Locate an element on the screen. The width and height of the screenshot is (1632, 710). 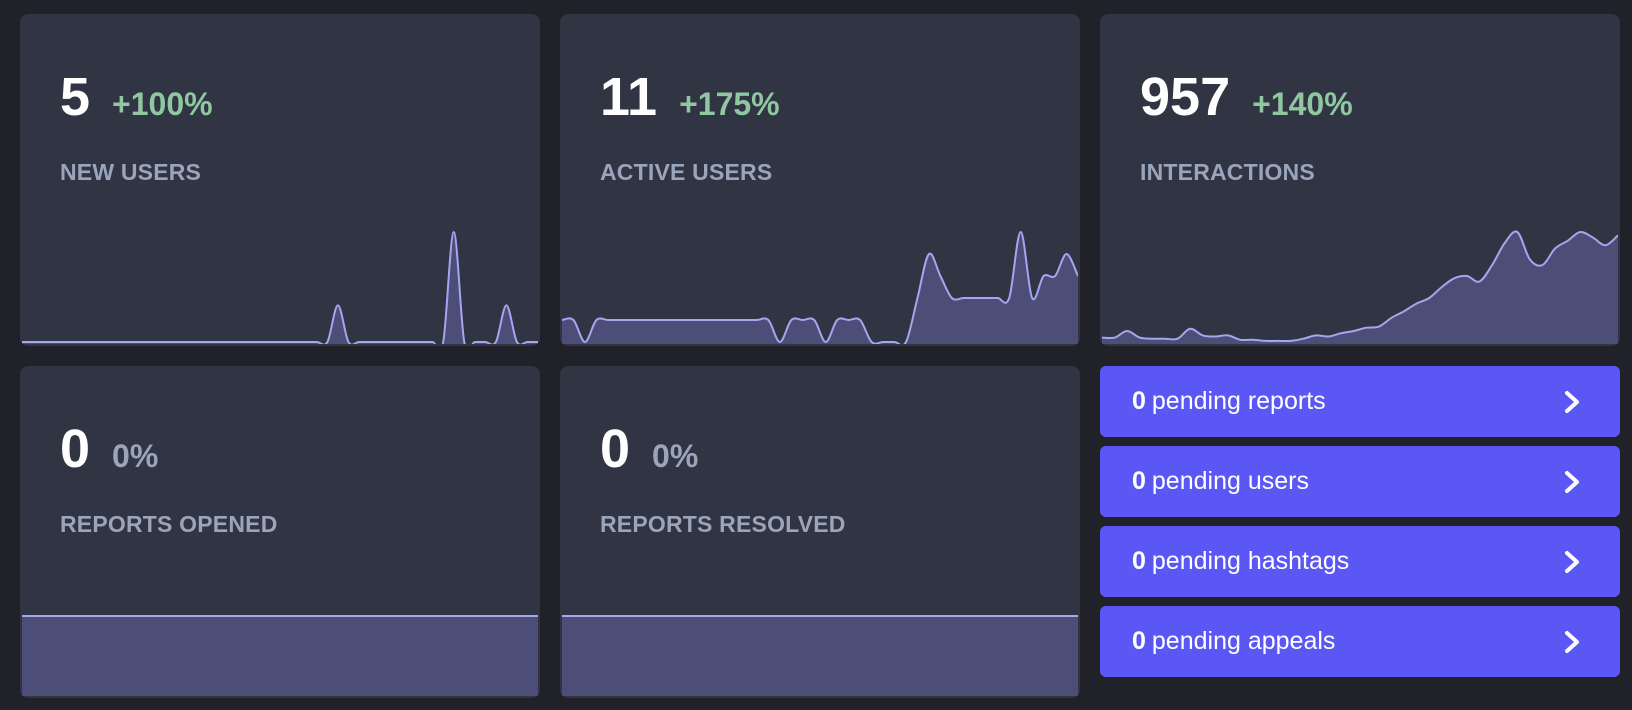
reports-resolved-change: 0% is located at coordinates (675, 456).